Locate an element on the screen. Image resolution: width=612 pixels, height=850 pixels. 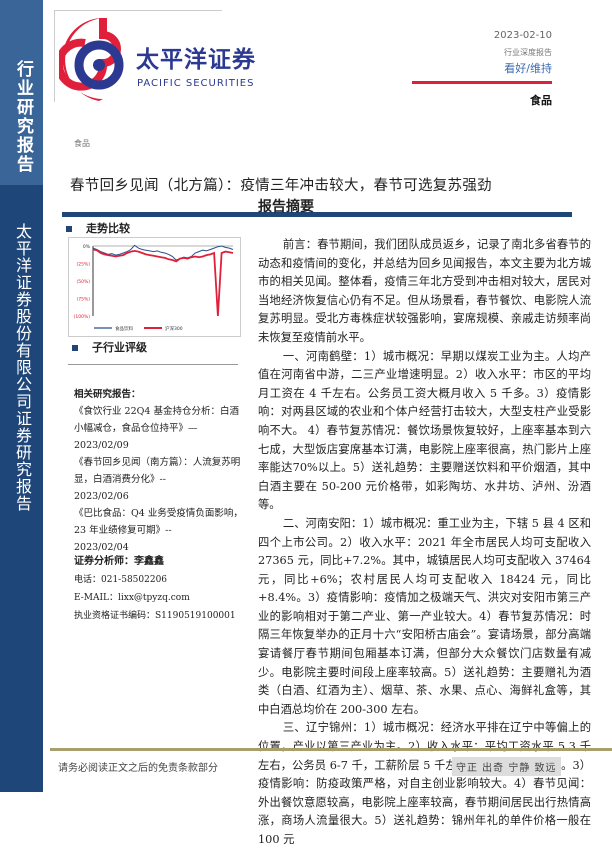
related-report-date: 2023/02/06 is located at coordinates (101, 496).